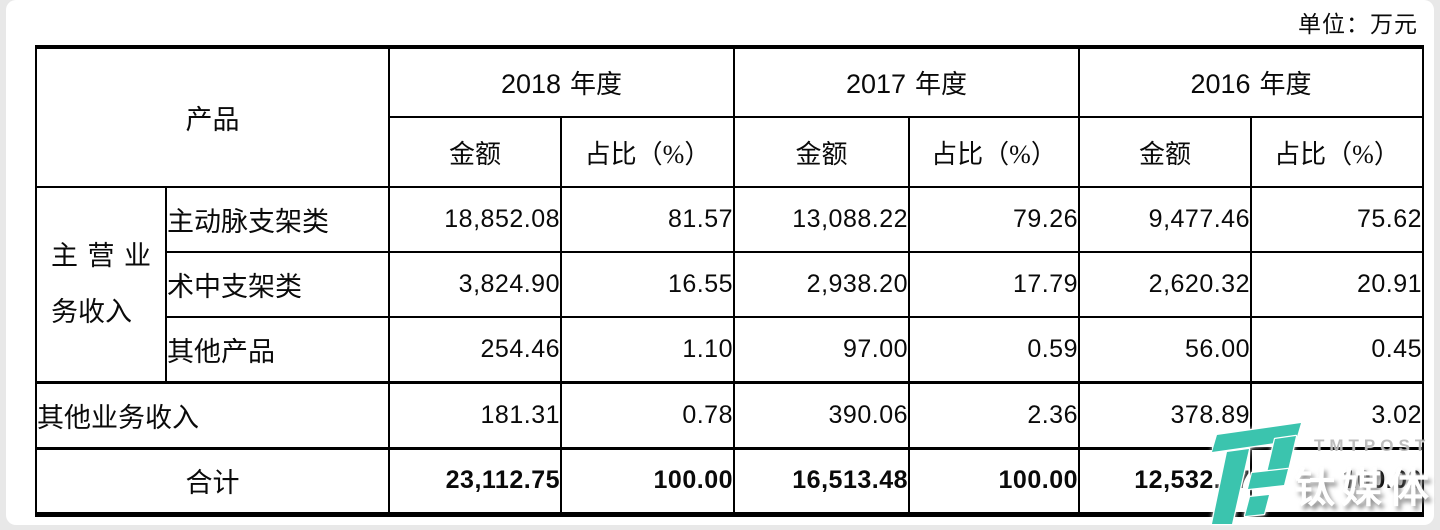  What do you see at coordinates (821, 414) in the screenshot?
I see `cell-2017-amount: 390.06` at bounding box center [821, 414].